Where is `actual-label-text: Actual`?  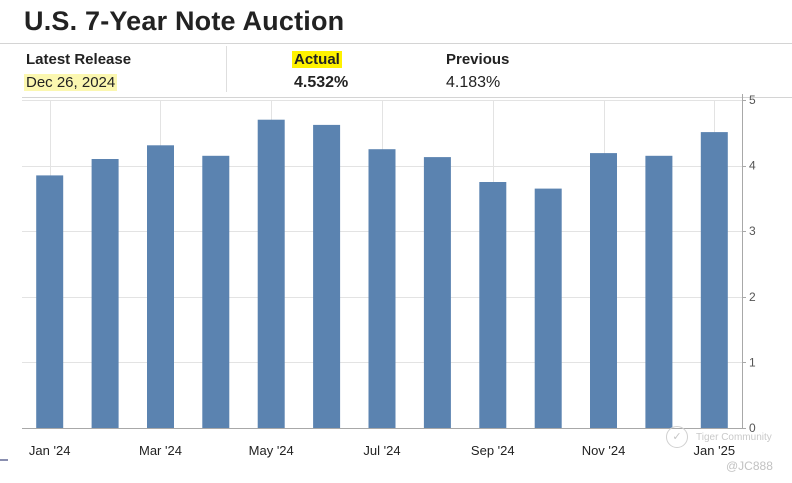 actual-label-text: Actual is located at coordinates (317, 59).